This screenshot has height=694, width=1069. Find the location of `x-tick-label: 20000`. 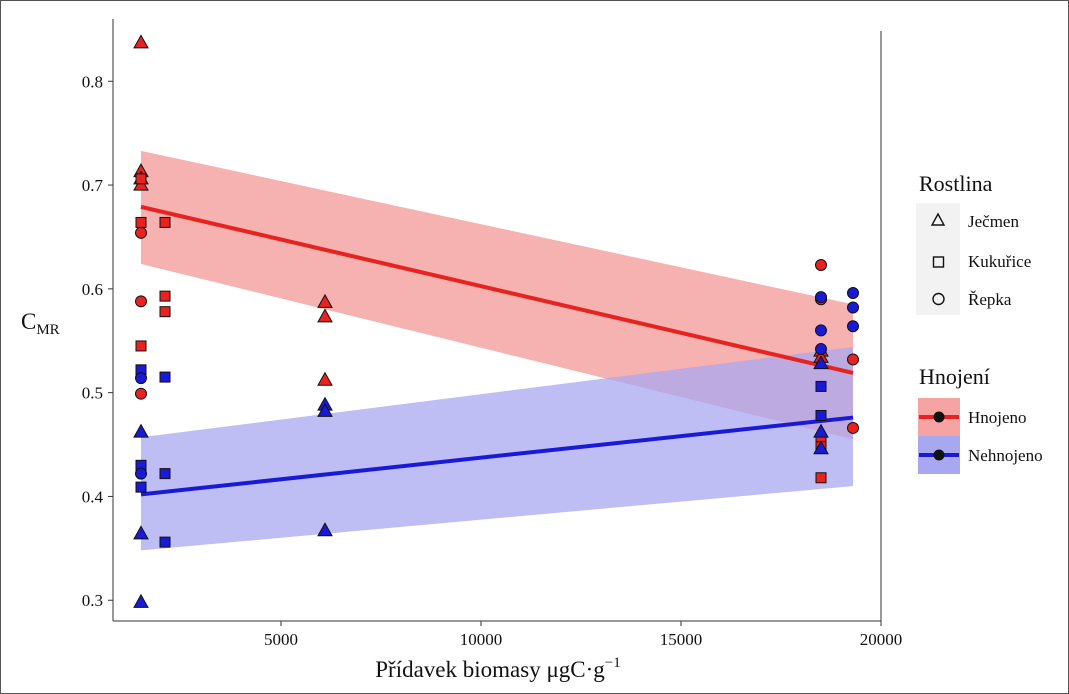

x-tick-label: 20000 is located at coordinates (881, 639).